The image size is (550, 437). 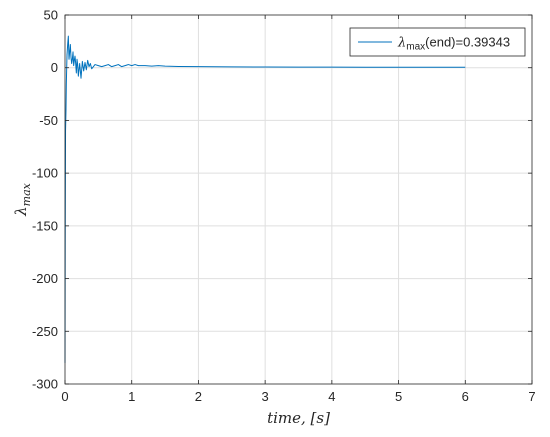 What do you see at coordinates (45, 278) in the screenshot?
I see `y-tick-label: -200` at bounding box center [45, 278].